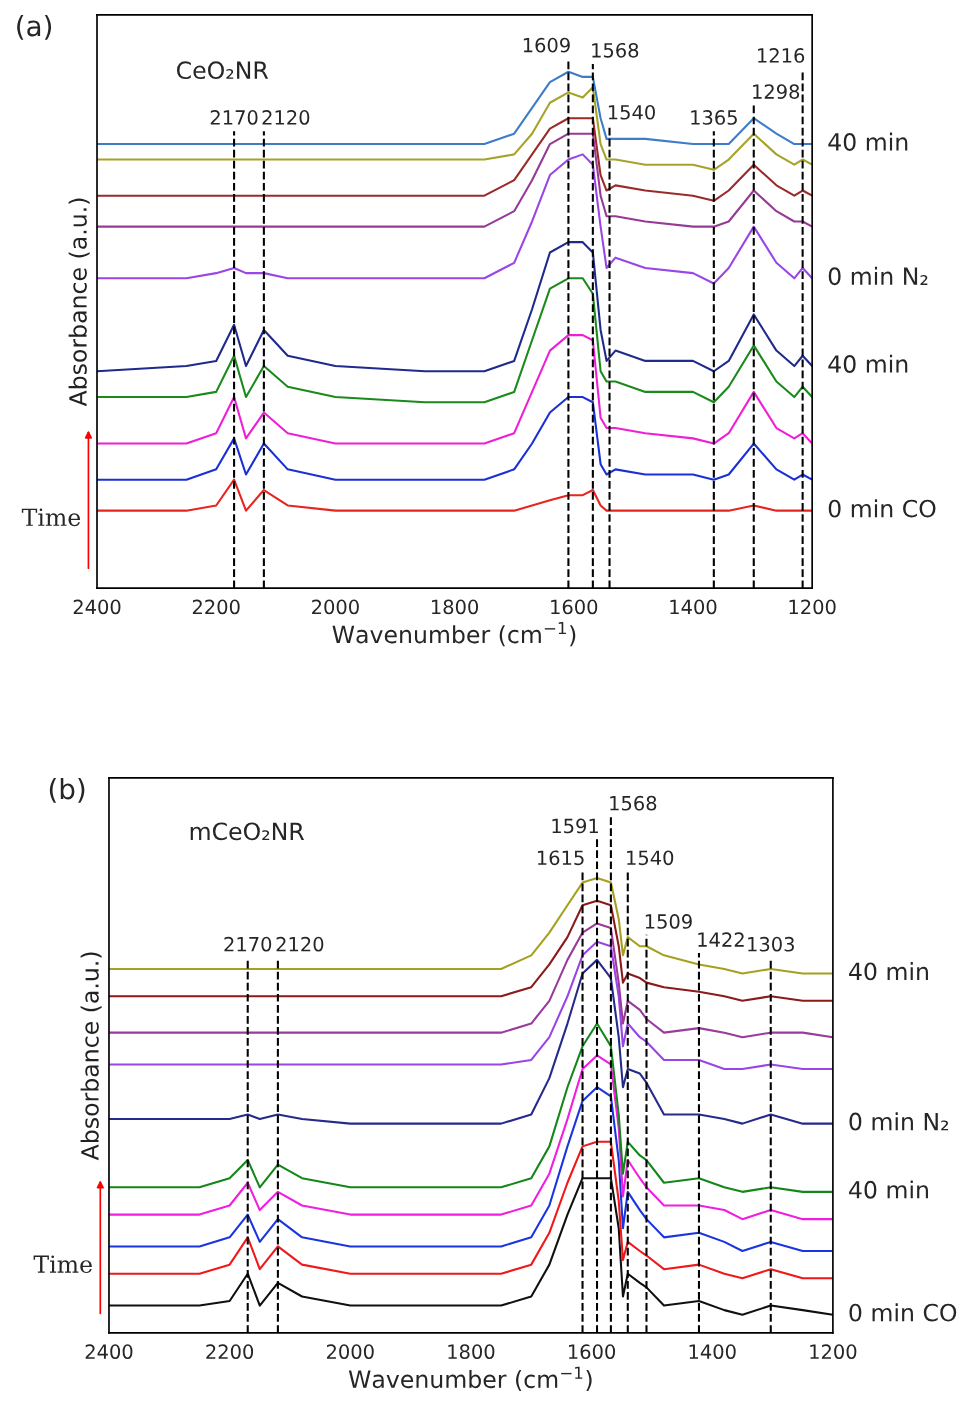 This screenshot has height=1424, width=973. I want to click on ref-line-label: 1509, so click(668, 921).